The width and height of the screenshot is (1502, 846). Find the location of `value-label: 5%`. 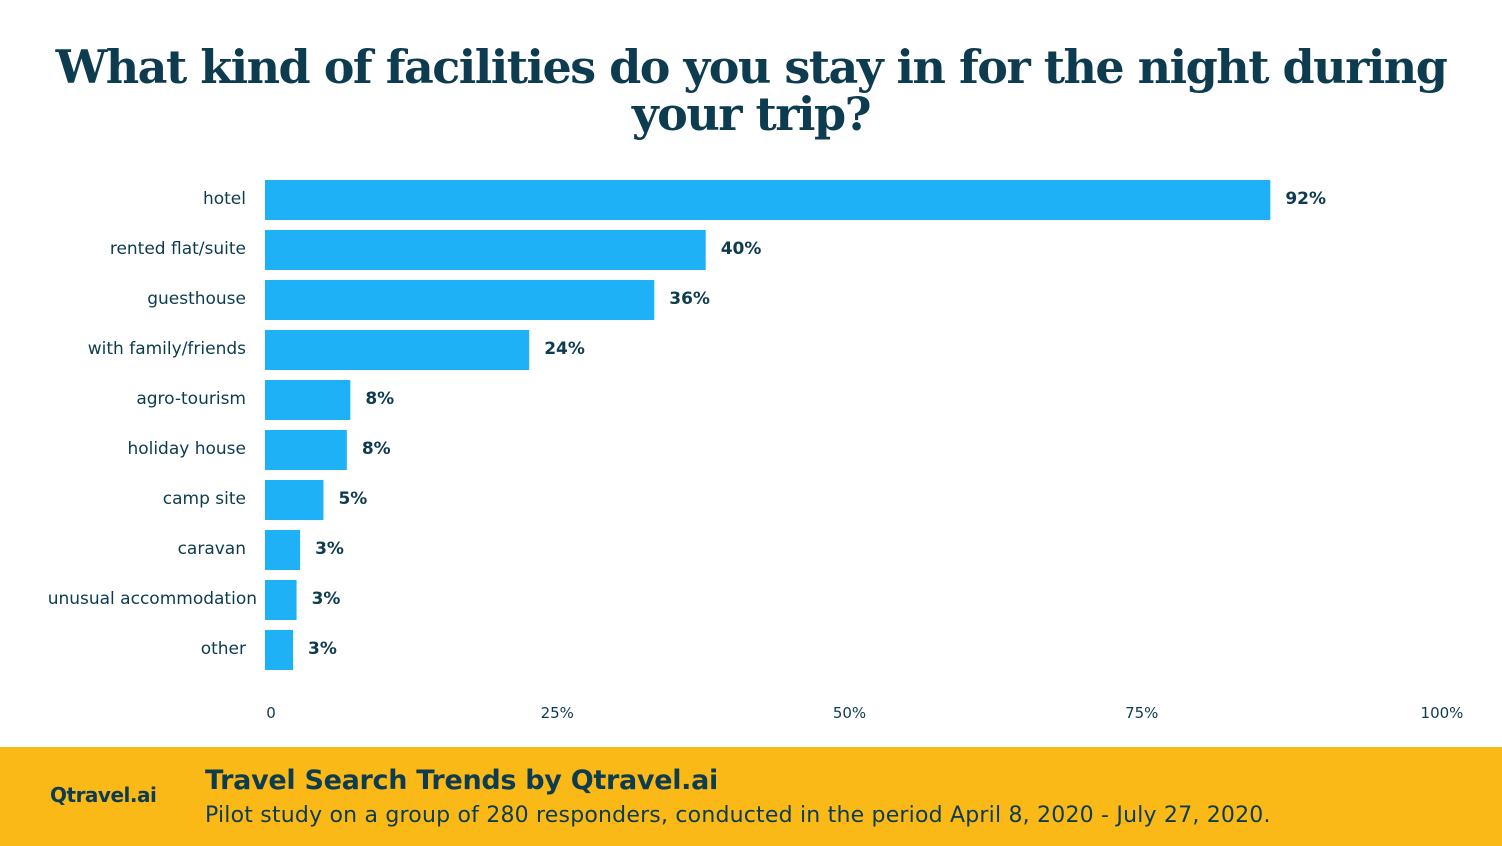

value-label: 5% is located at coordinates (352, 499).